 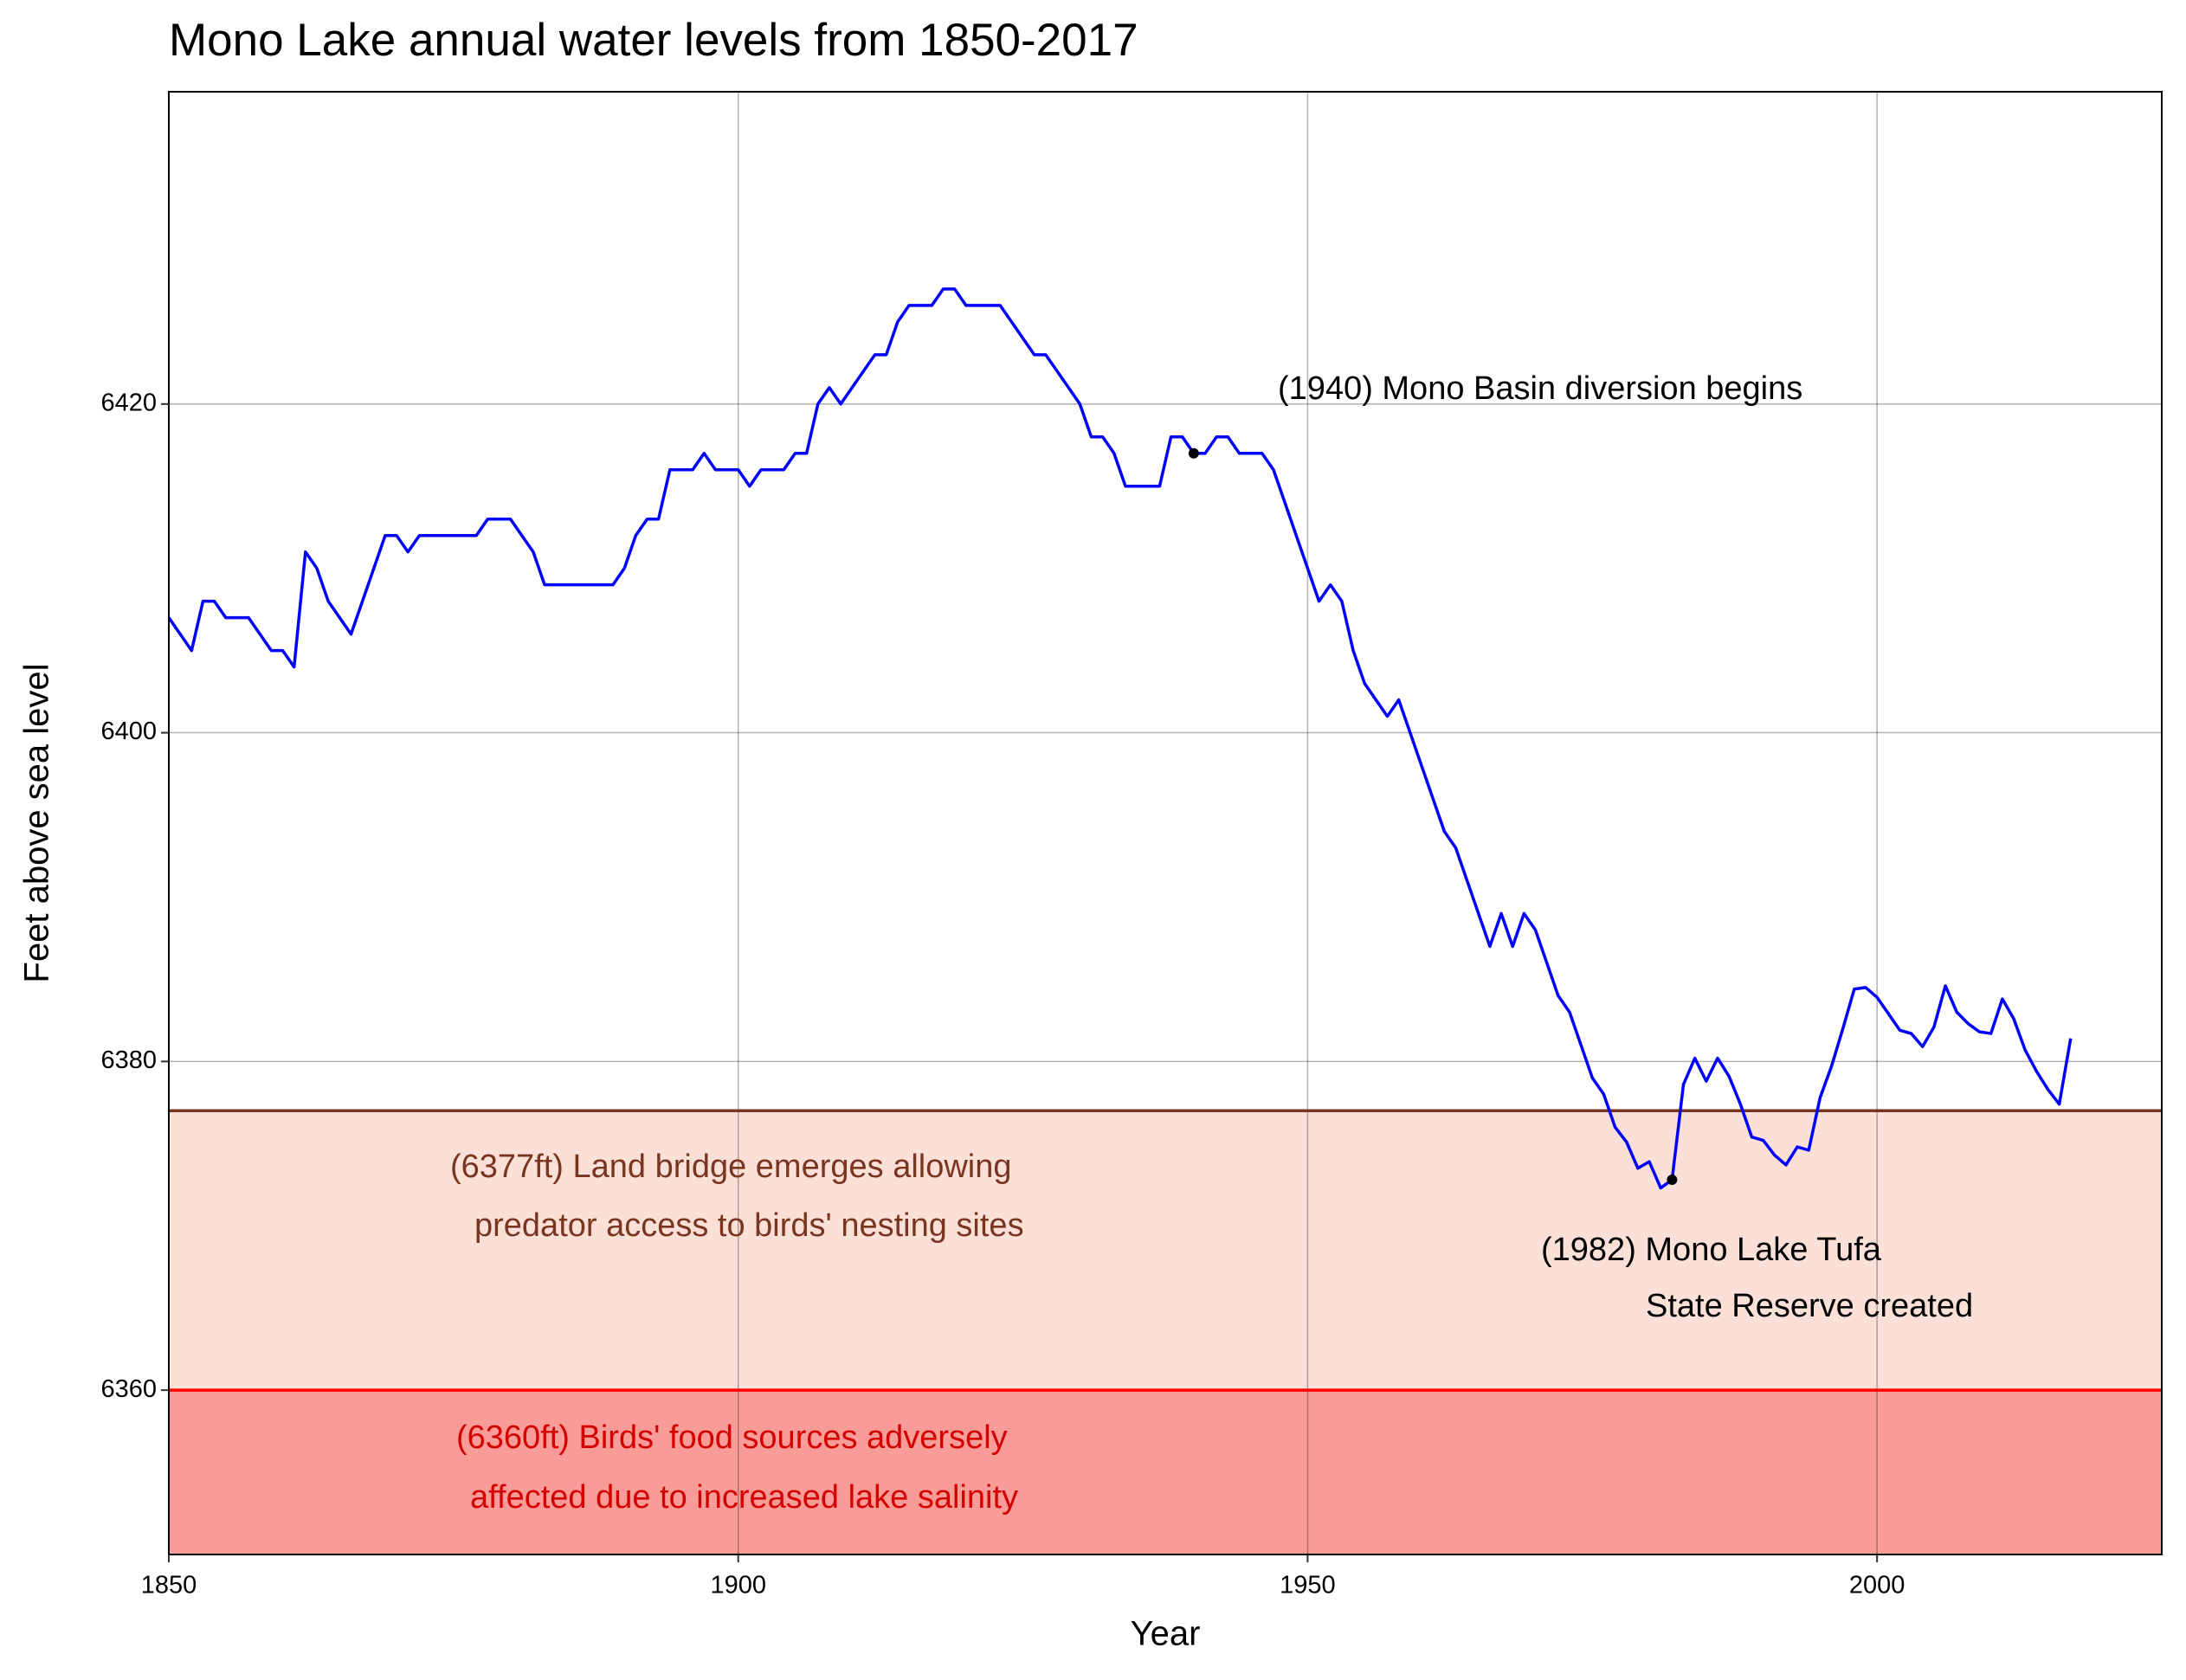 What do you see at coordinates (749, 1225) in the screenshot?
I see `threshold-label: predator access to birds' nesting sites` at bounding box center [749, 1225].